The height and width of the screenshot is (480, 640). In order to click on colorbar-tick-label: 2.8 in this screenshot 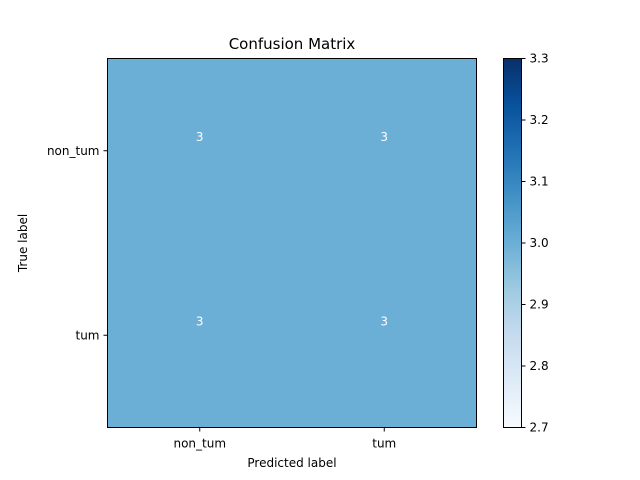, I will do `click(539, 366)`.